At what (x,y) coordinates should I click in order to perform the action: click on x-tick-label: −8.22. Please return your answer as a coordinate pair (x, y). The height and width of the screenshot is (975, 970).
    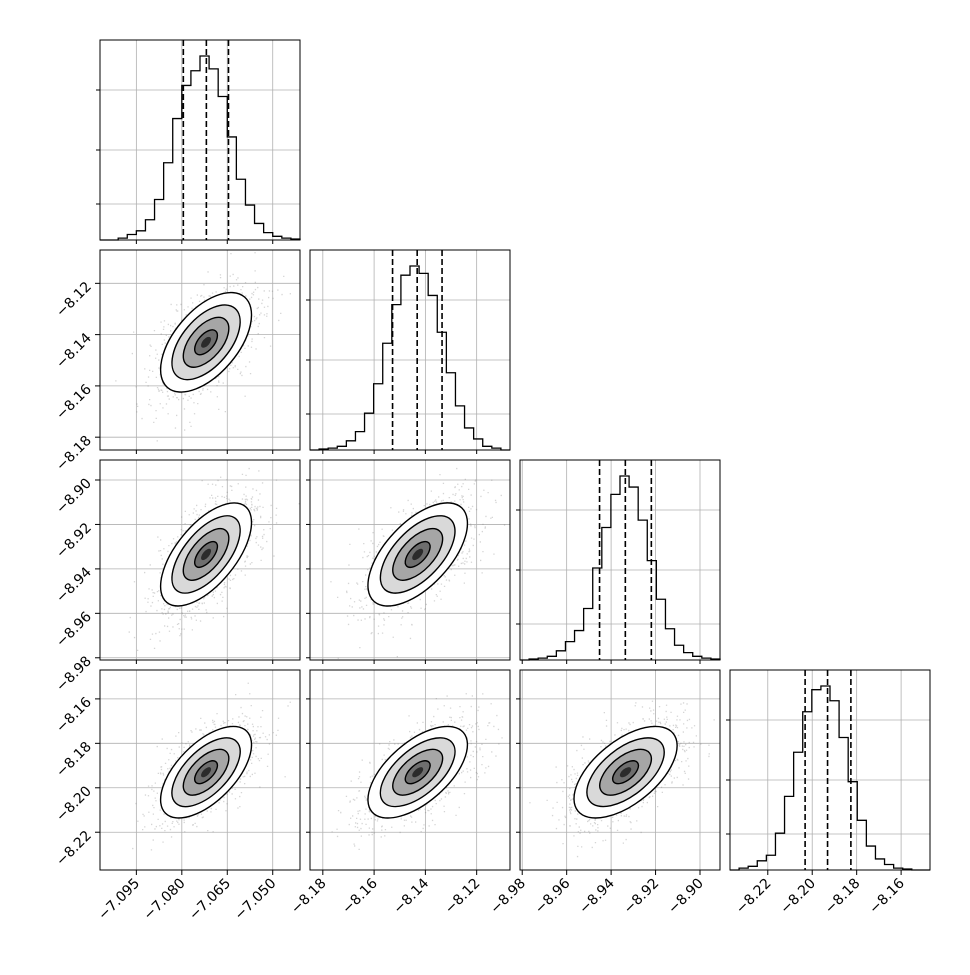
    Looking at the image, I should click on (754, 897).